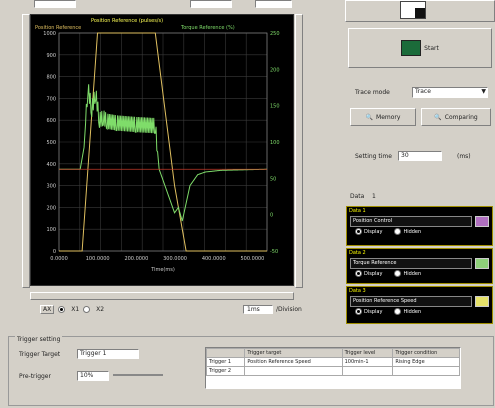  Describe the element at coordinates (39, 339) in the screenshot. I see `trigger-setting-title: Trigger setting` at that location.